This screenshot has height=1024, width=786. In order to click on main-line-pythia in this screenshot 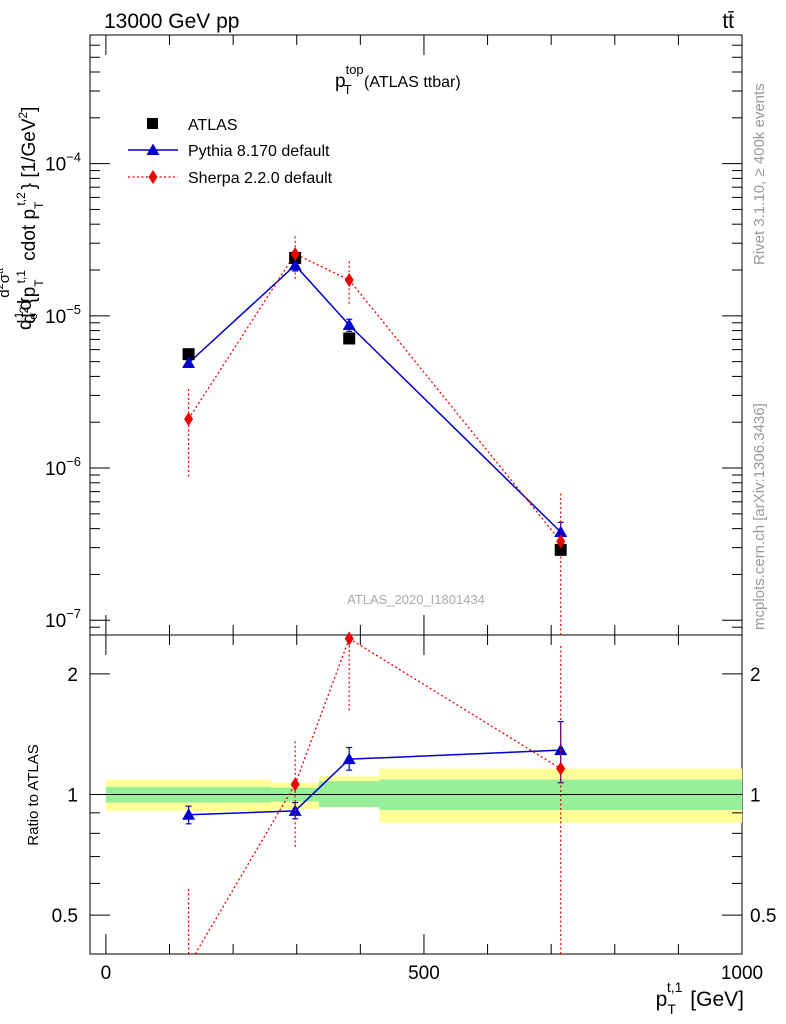, I will do `click(375, 398)`.